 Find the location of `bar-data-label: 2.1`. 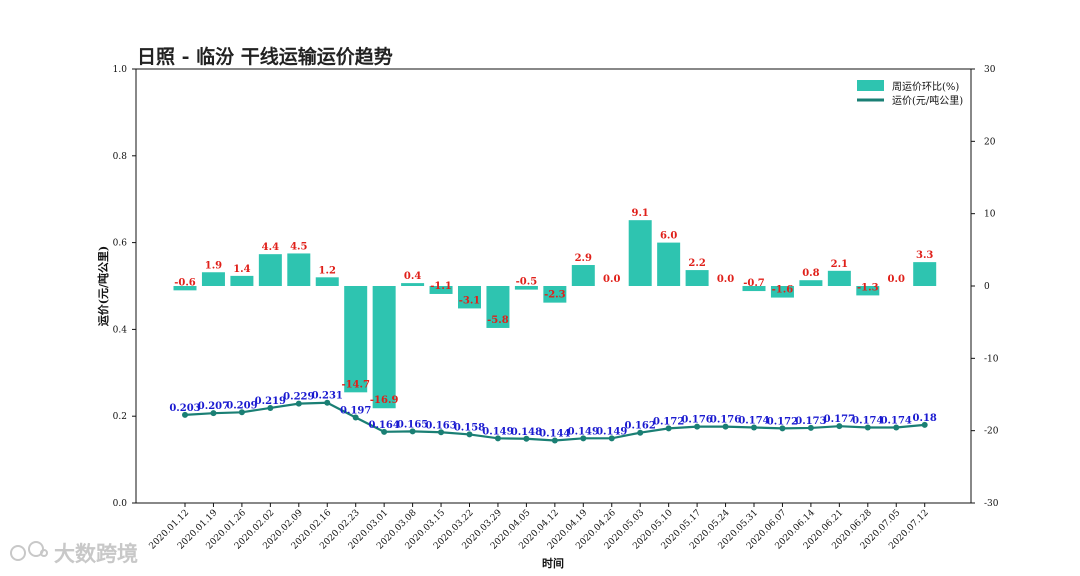

bar-data-label: 2.1 is located at coordinates (839, 264).